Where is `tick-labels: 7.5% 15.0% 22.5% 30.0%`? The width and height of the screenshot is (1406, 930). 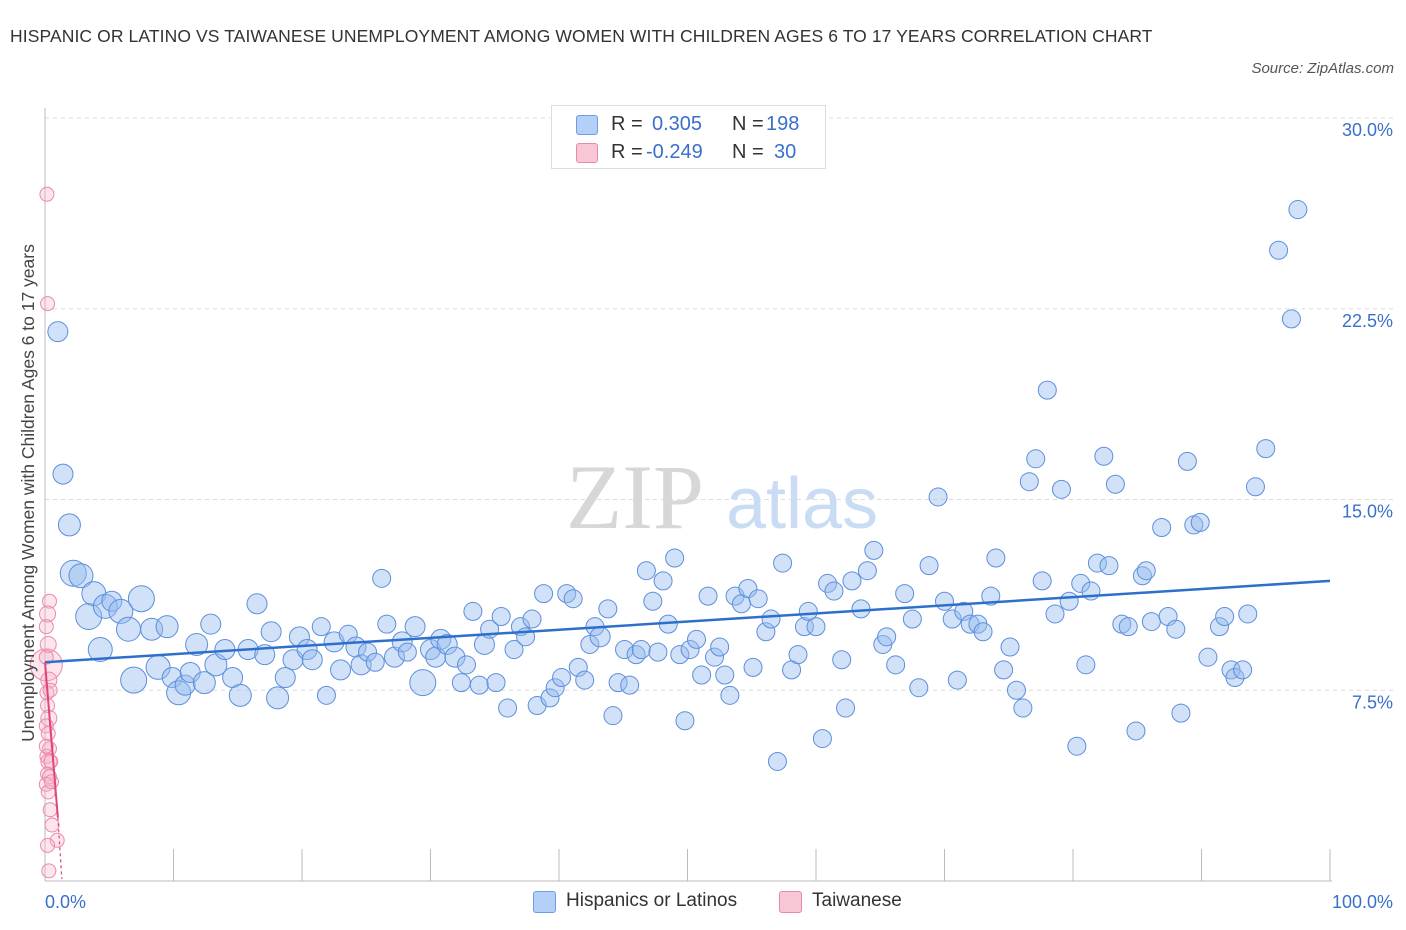 tick-labels: 7.5% 15.0% 22.5% 30.0% is located at coordinates (1367, 416).